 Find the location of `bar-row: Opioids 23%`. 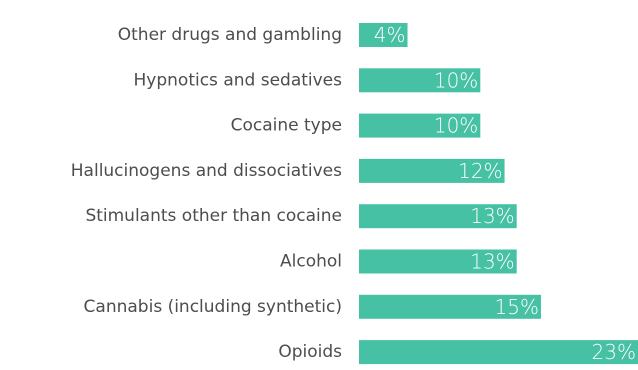

bar-row: Opioids 23% is located at coordinates (458, 352).